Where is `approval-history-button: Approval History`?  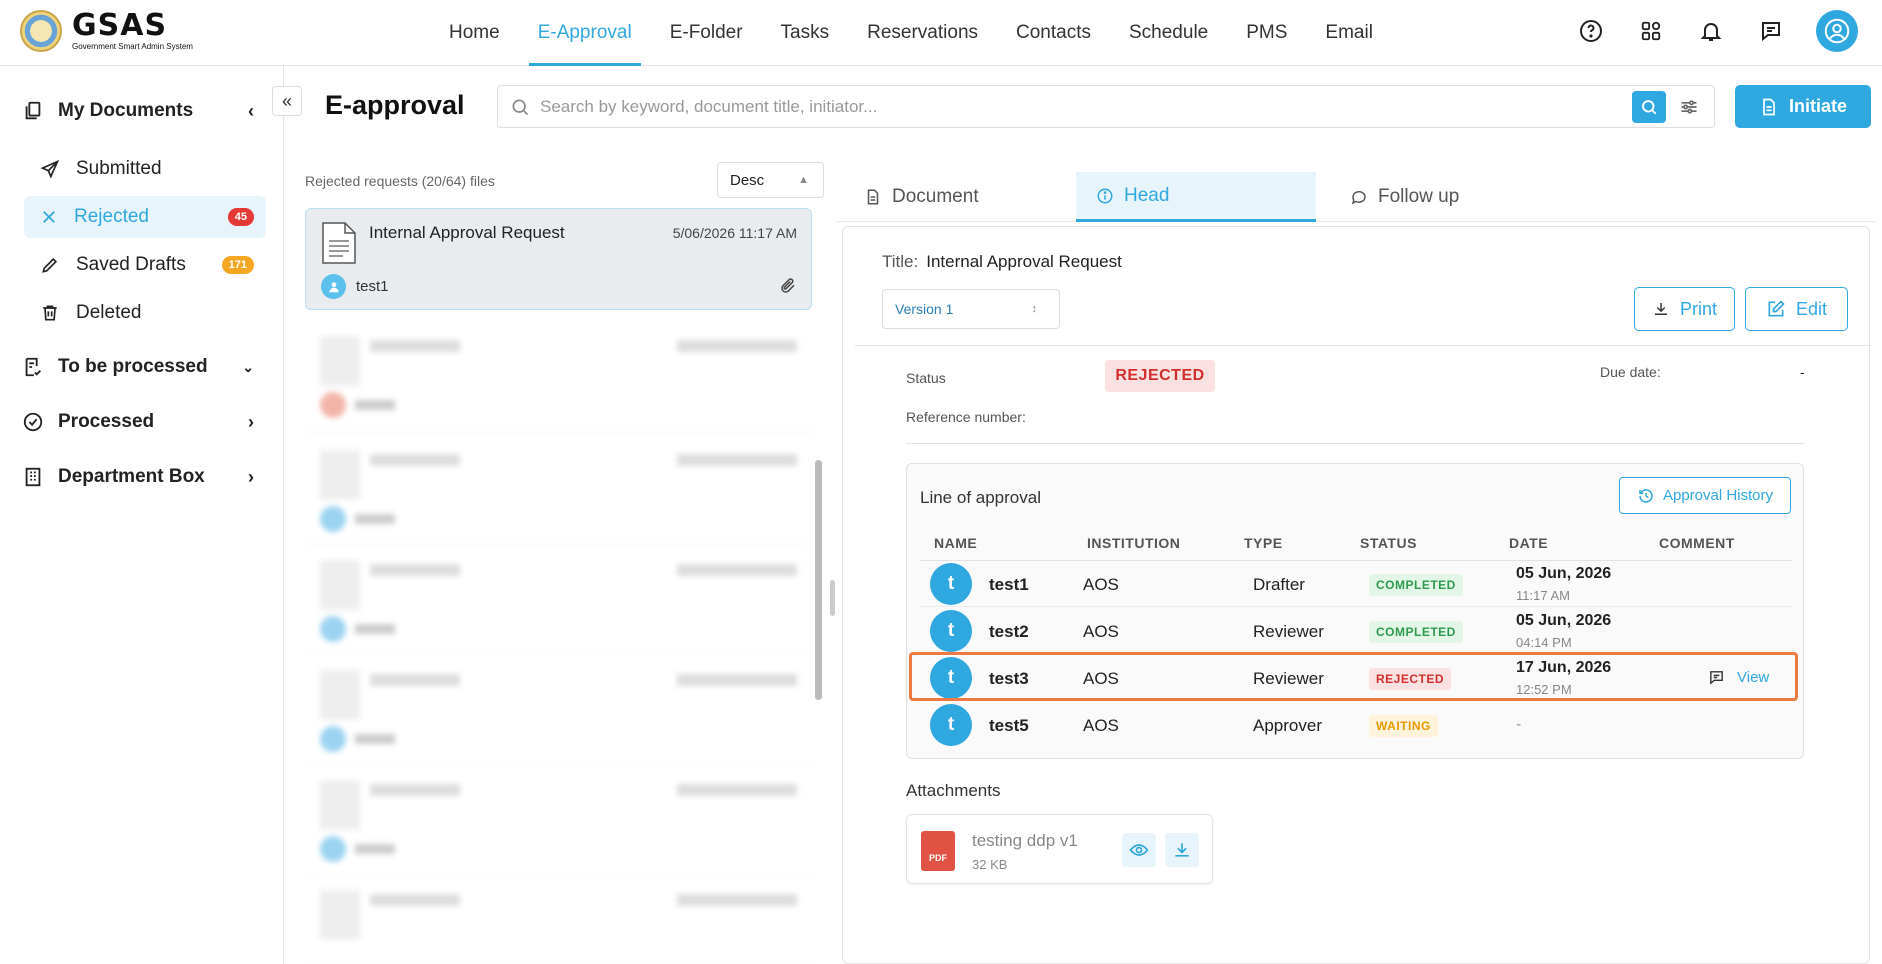
approval-history-button: Approval History is located at coordinates (1705, 495).